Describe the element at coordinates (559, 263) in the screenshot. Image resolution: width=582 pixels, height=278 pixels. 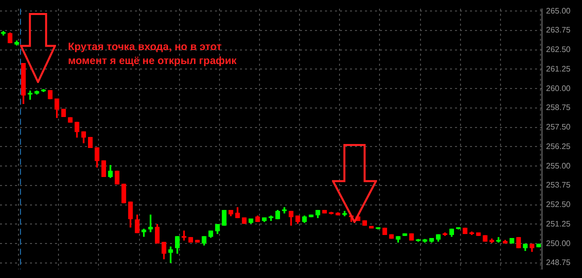
I see `y-tick-label: 248.75` at that location.